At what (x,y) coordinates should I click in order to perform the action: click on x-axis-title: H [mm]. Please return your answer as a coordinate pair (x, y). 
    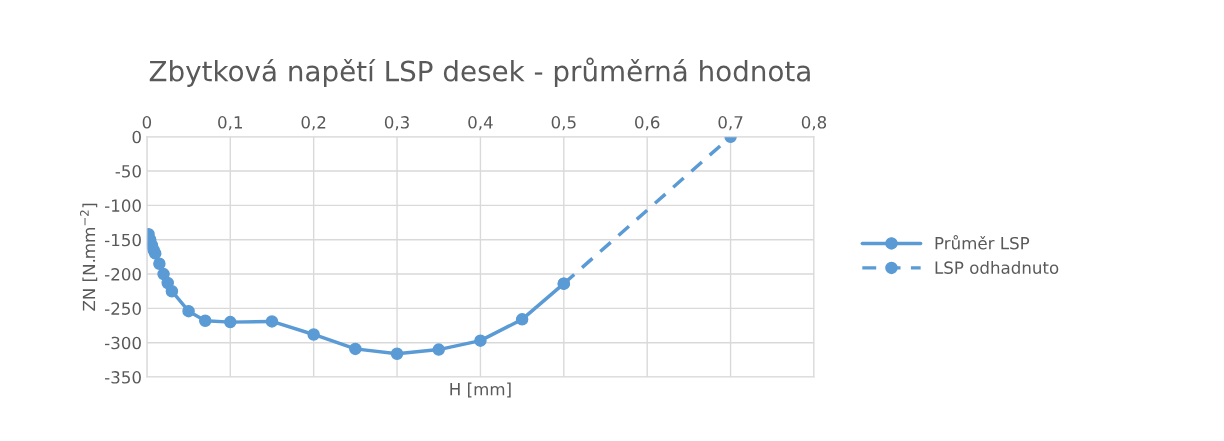
    Looking at the image, I should click on (480, 390).